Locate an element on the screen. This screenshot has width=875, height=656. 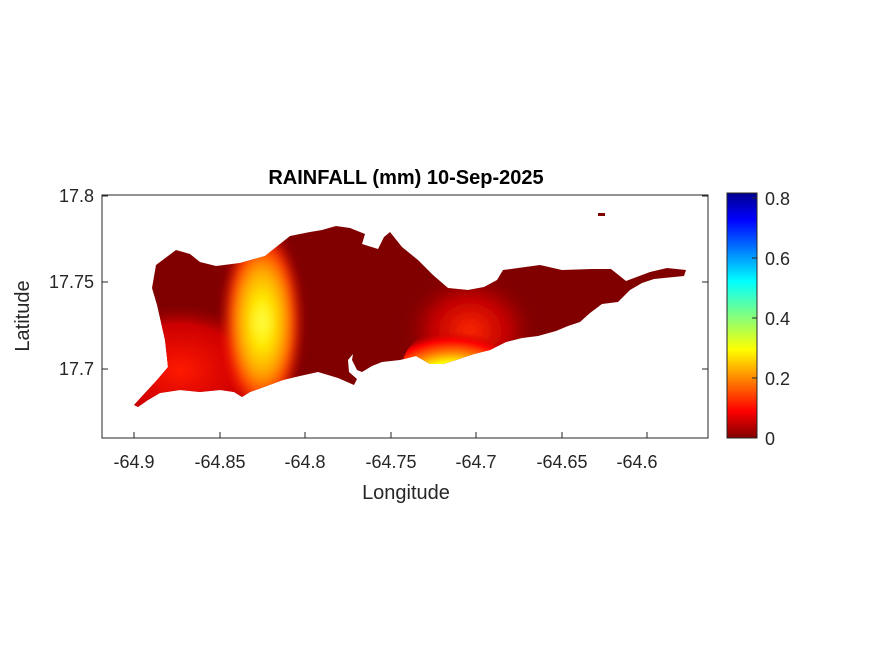
colorbar-gradient is located at coordinates (742, 315).